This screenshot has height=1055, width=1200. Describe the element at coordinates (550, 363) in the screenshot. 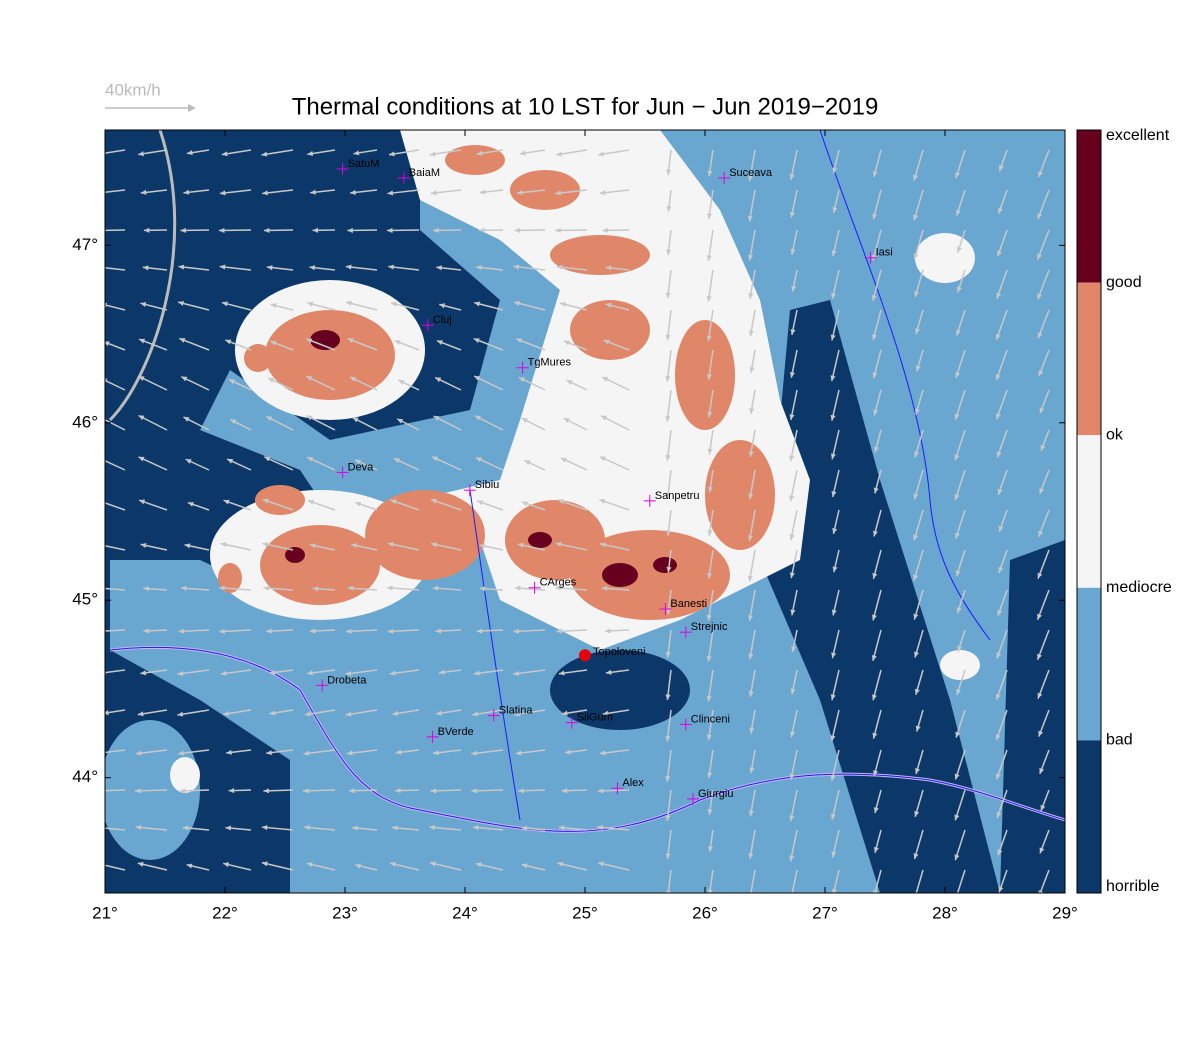

I see `city-label: TgMures` at that location.